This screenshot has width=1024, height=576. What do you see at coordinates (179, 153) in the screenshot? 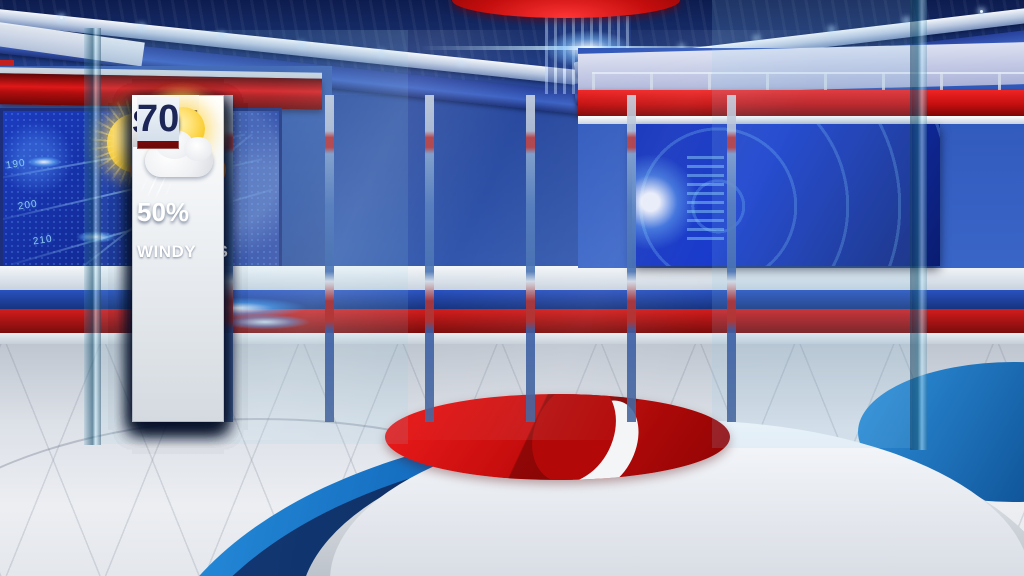
I see `cloud-icon` at bounding box center [179, 153].